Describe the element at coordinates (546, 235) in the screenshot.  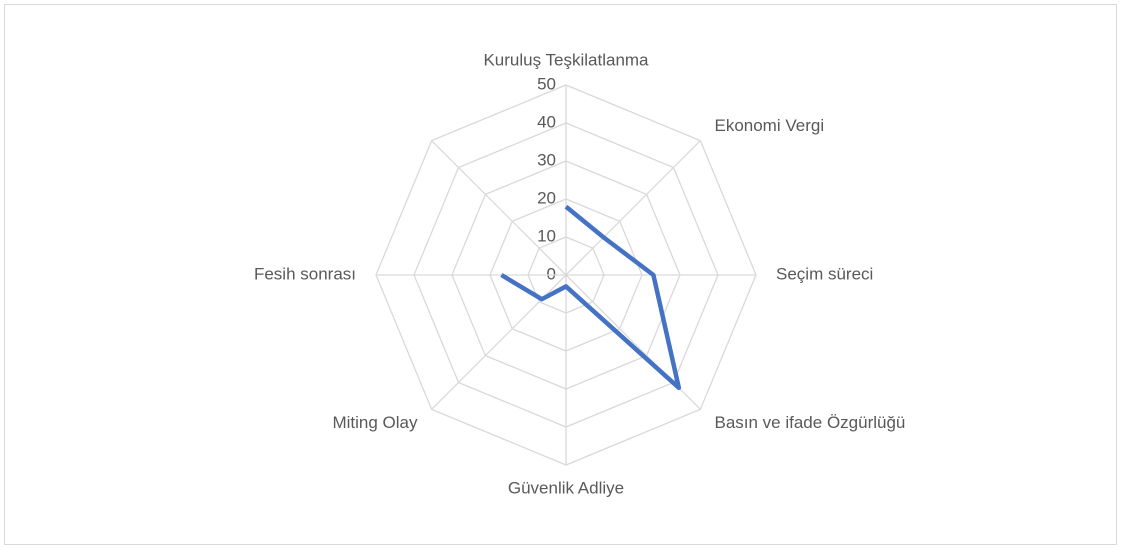
I see `r-tick-label: 10` at that location.